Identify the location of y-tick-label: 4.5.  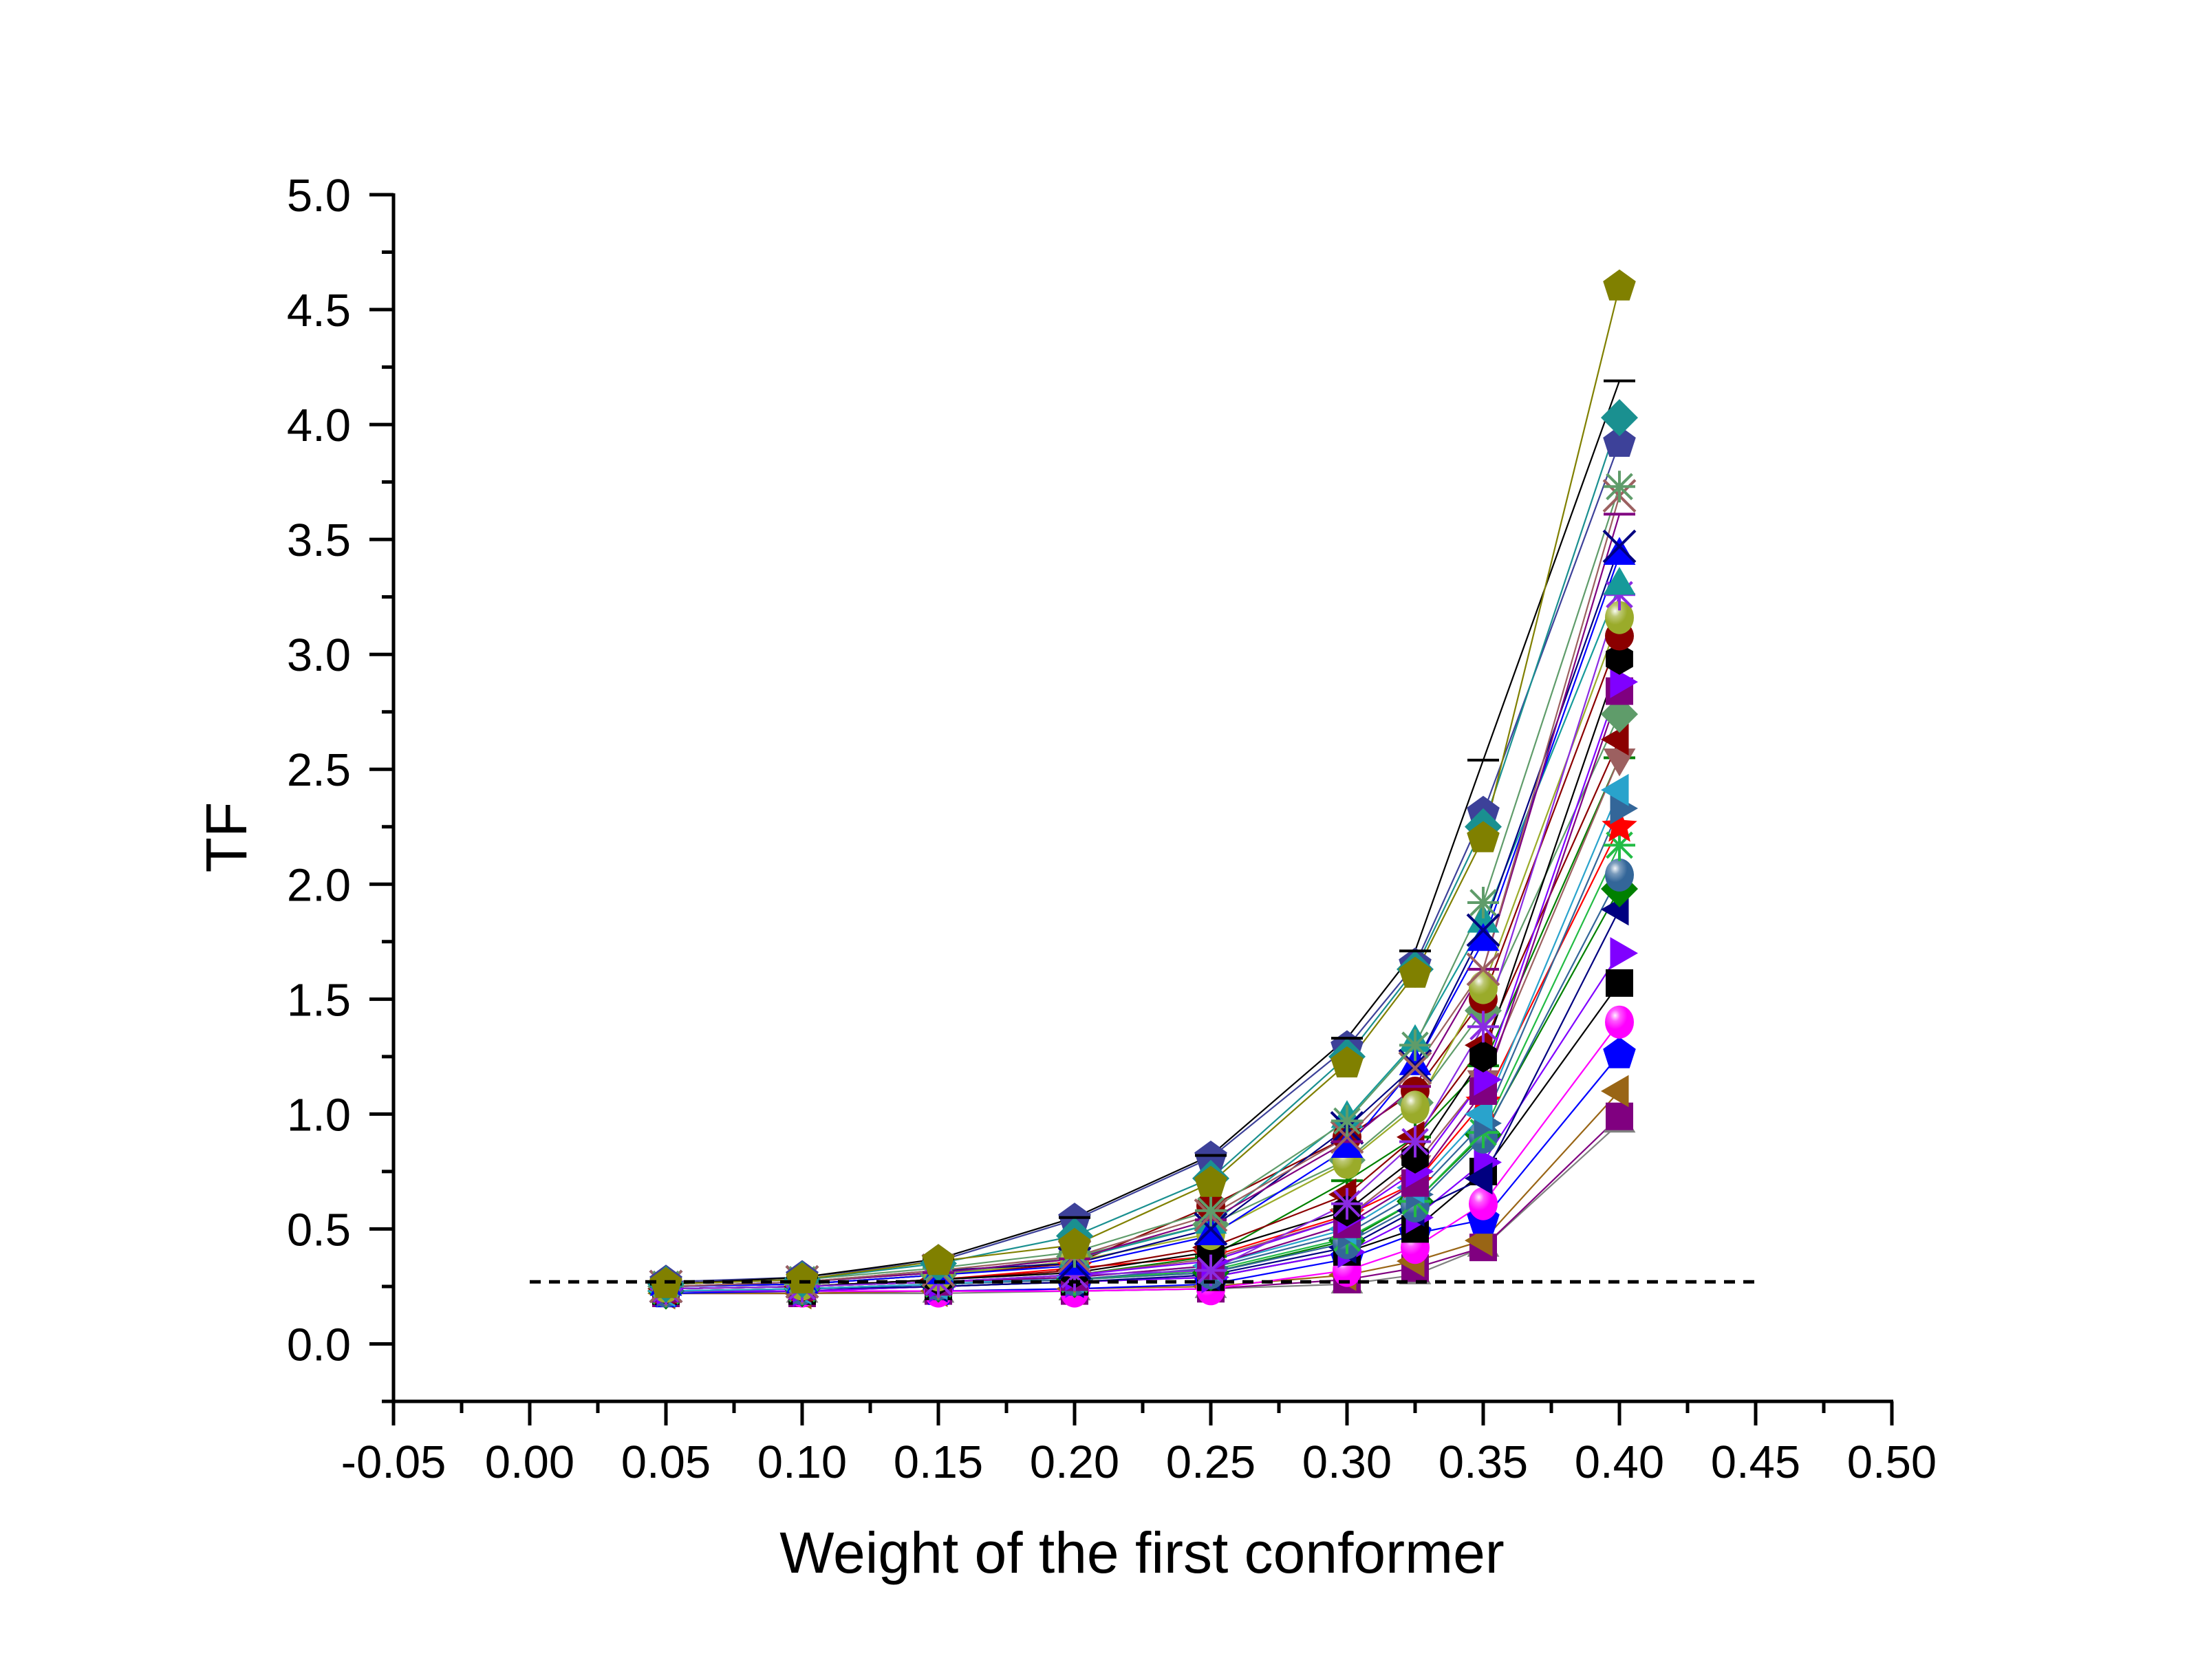
(319, 310).